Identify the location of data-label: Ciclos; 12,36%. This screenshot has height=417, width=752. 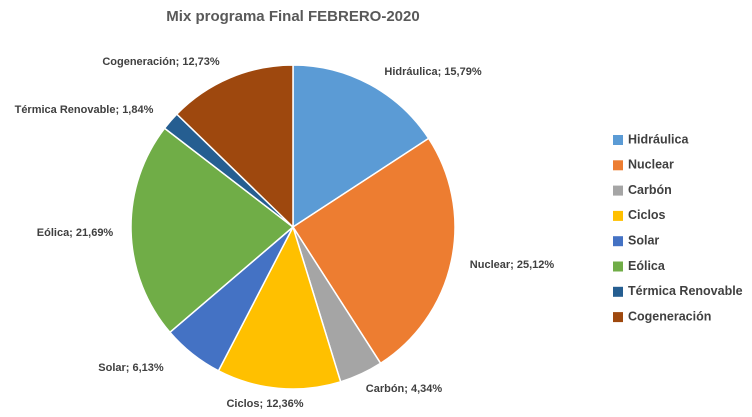
(264, 404).